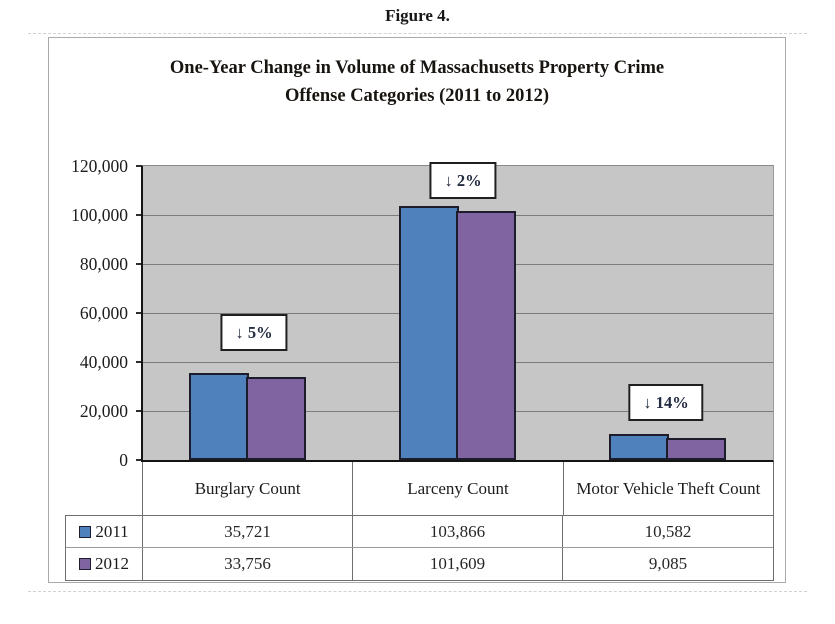 The height and width of the screenshot is (624, 835). What do you see at coordinates (417, 33) in the screenshot?
I see `page-divider-top` at bounding box center [417, 33].